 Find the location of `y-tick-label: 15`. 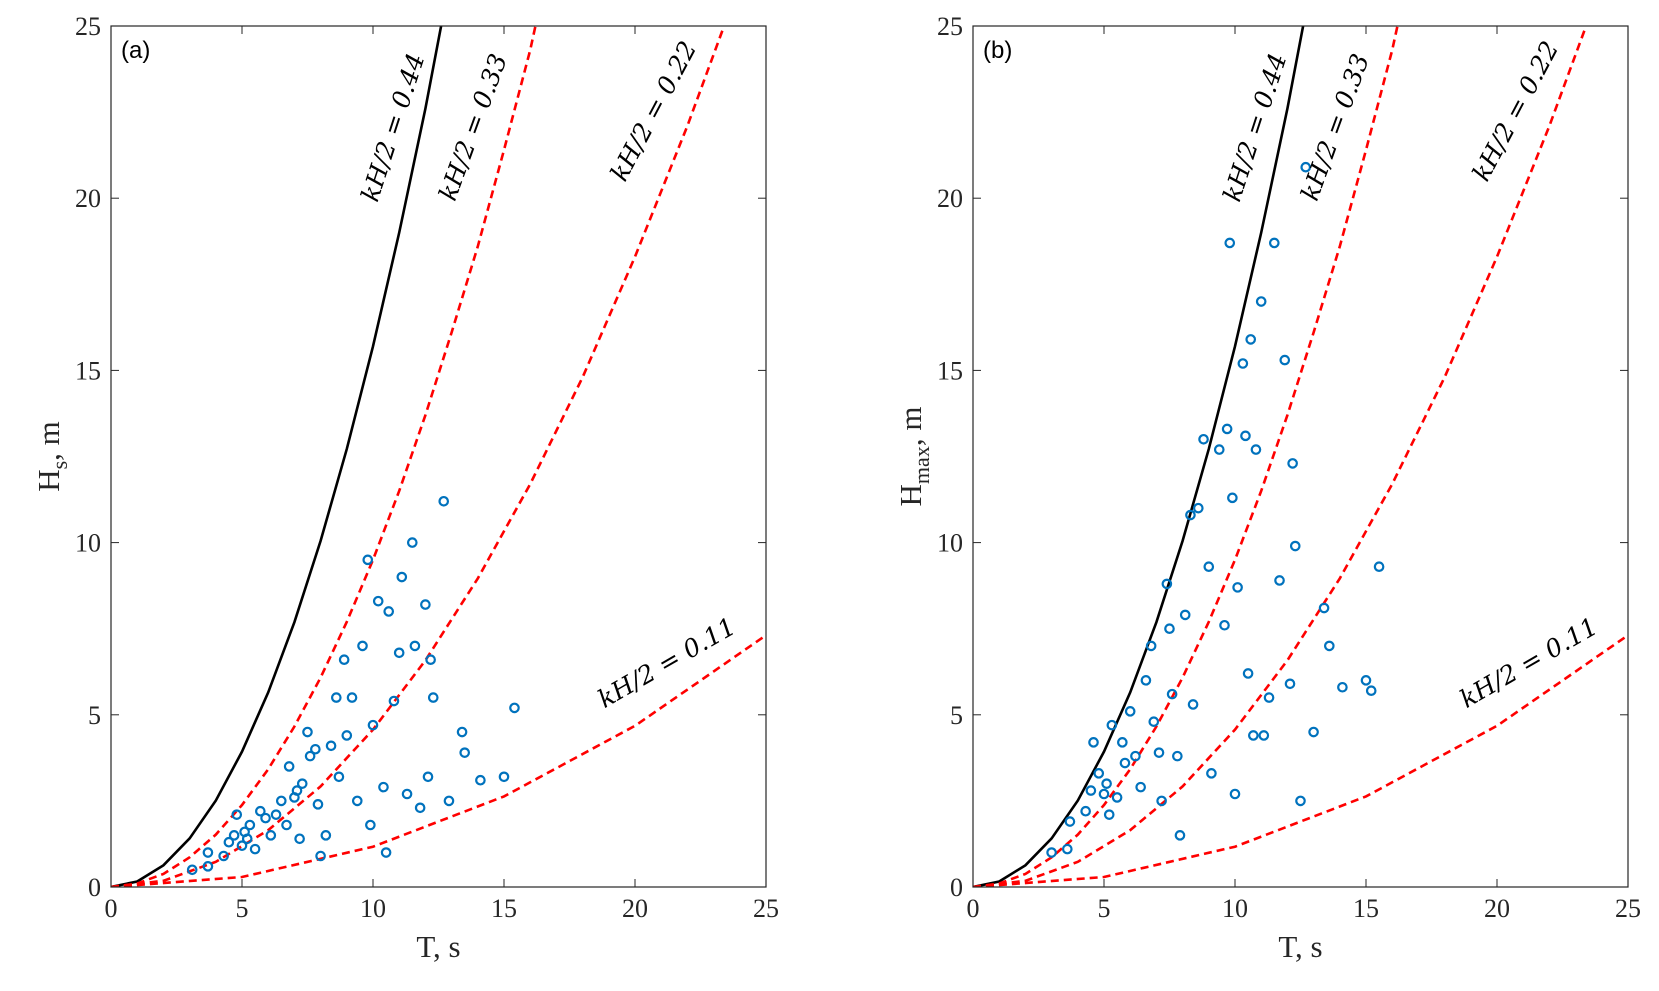

y-tick-label: 15 is located at coordinates (950, 370).